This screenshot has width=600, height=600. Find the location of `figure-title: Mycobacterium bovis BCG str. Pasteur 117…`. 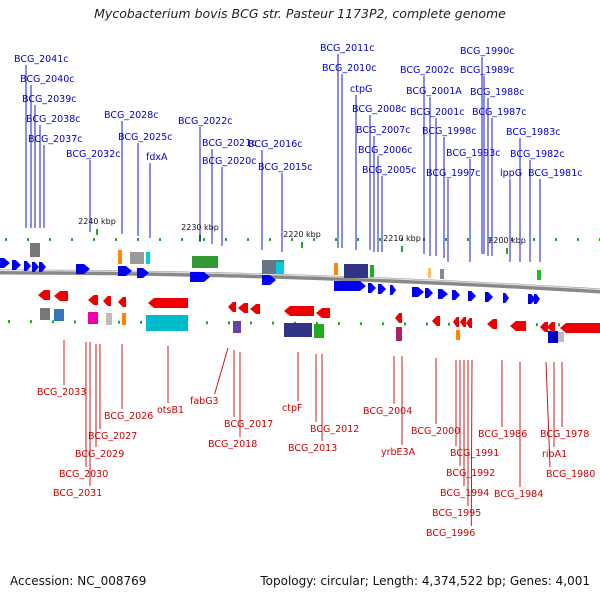

figure-title: Mycobacterium bovis BCG str. Pasteur 117… is located at coordinates (300, 13).